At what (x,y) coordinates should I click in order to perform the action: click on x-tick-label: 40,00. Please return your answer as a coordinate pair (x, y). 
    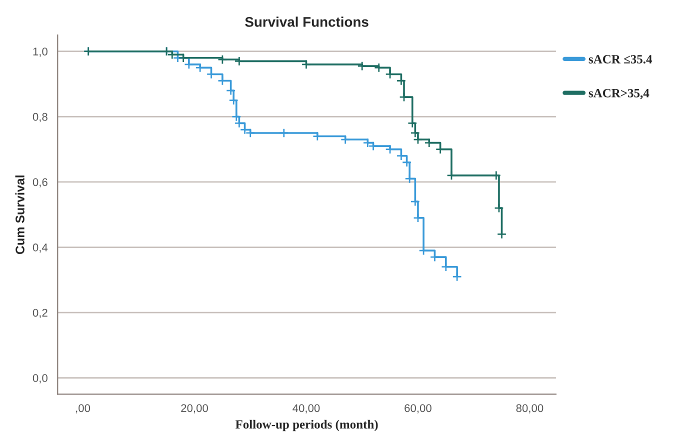
    Looking at the image, I should click on (306, 409).